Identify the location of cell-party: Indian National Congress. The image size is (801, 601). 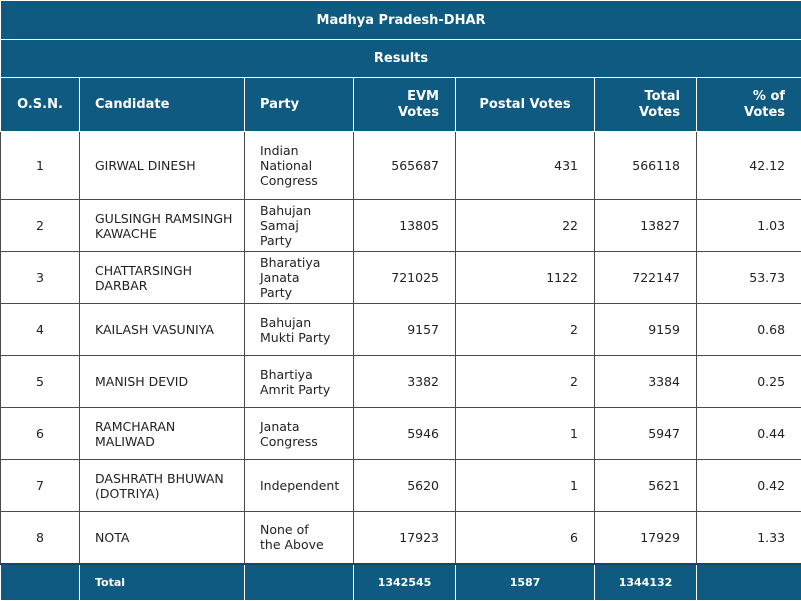
(299, 166).